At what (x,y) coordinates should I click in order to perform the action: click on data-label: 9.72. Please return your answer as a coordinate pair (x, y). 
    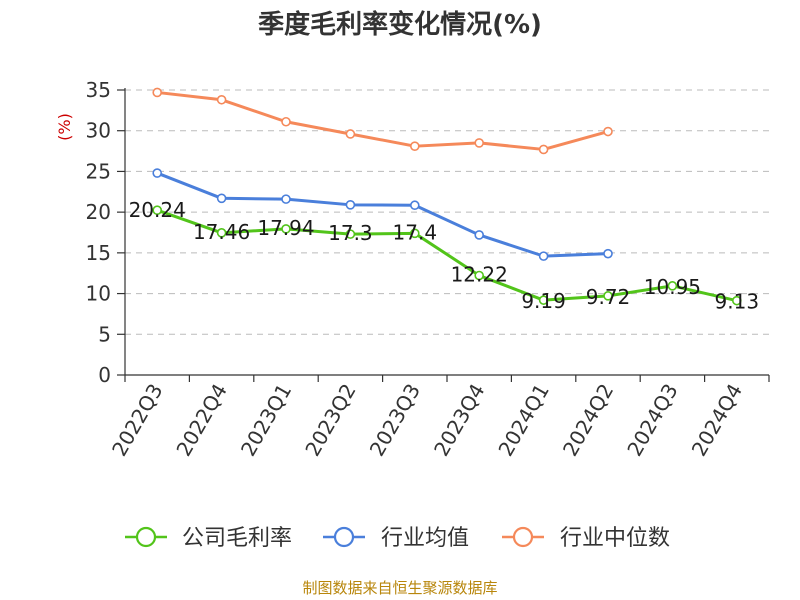
    Looking at the image, I should click on (608, 297).